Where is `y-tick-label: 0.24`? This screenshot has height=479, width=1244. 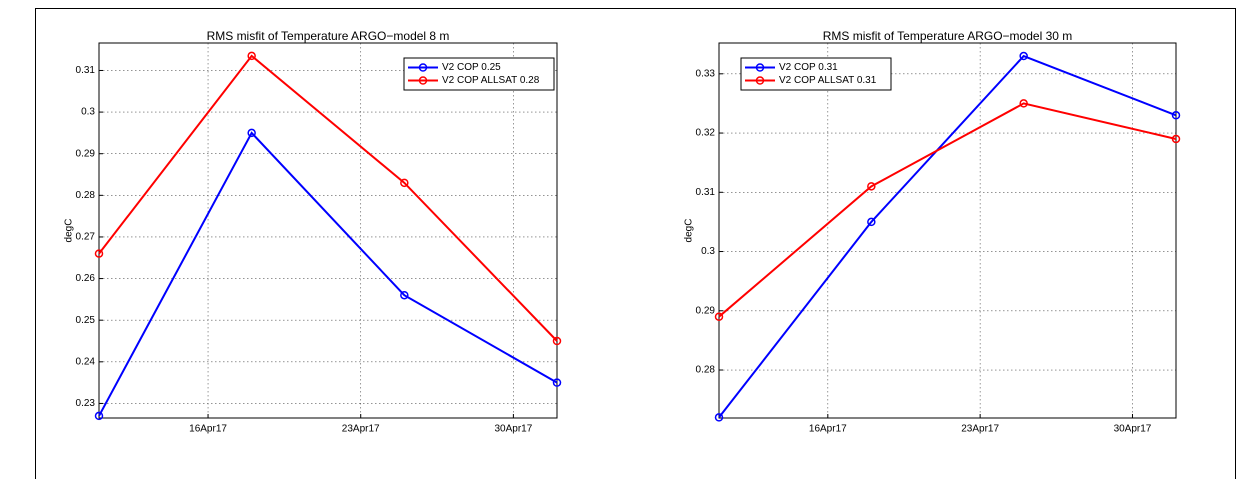
y-tick-label: 0.24 is located at coordinates (86, 361).